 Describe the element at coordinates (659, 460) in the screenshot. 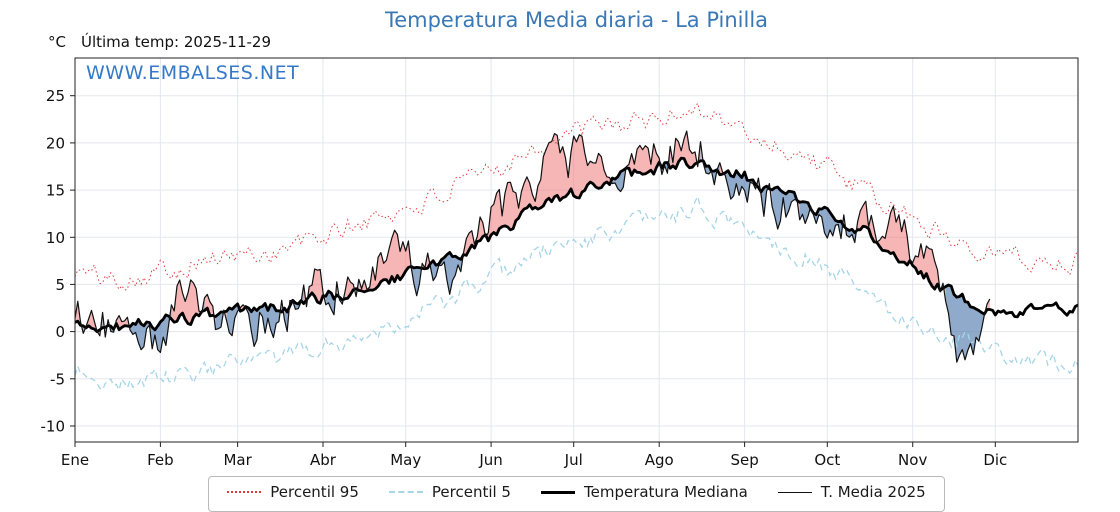

I see `svg-text: Ago` at that location.